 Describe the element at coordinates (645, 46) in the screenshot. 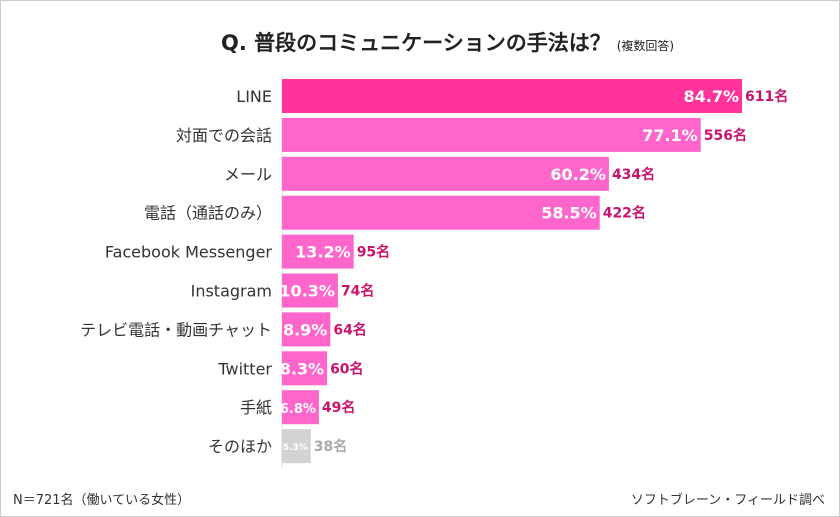

I see `chart-subtitle: (複数回答)` at that location.